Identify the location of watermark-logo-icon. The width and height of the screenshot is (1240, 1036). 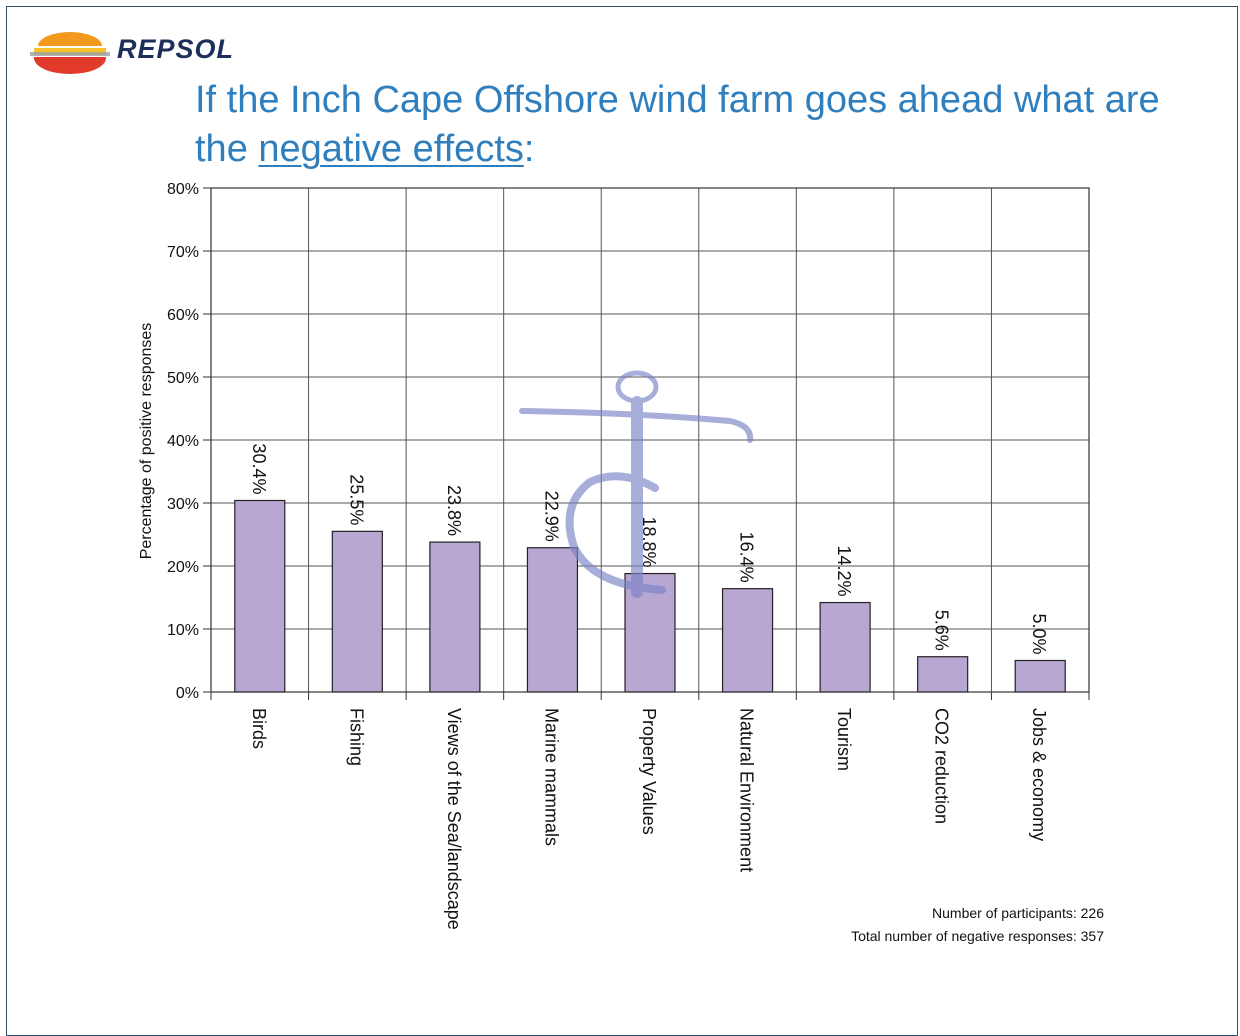
(636, 484).